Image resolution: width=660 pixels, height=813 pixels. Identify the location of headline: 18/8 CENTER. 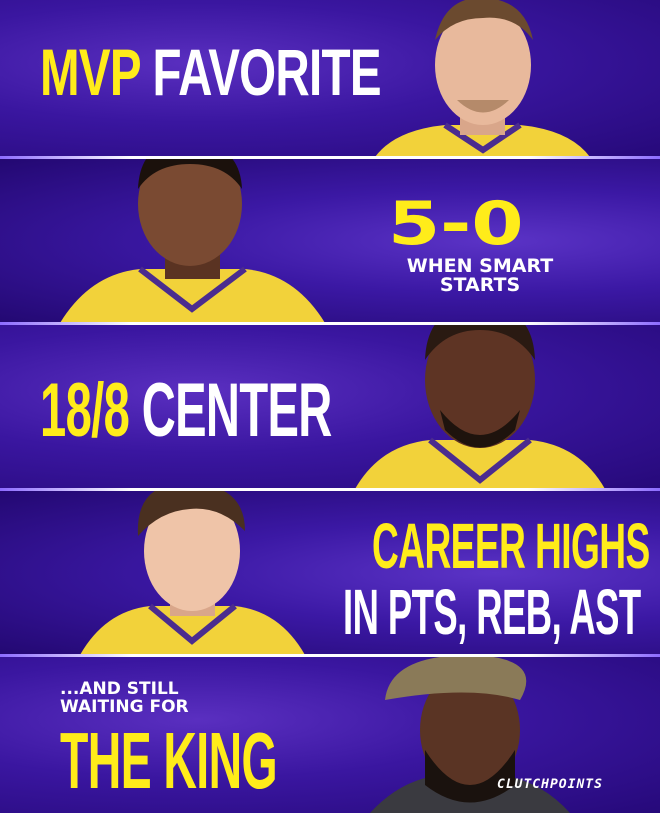
(186, 410).